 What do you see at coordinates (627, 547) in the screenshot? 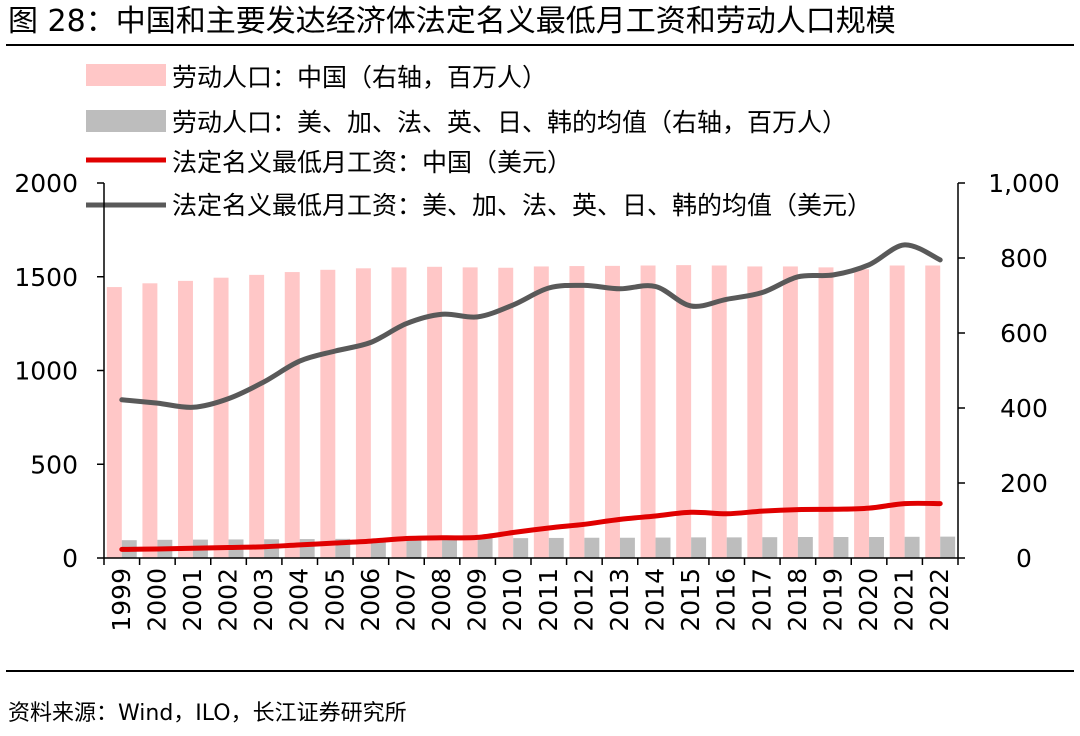
I see `bar-avg-labor-2013` at bounding box center [627, 547].